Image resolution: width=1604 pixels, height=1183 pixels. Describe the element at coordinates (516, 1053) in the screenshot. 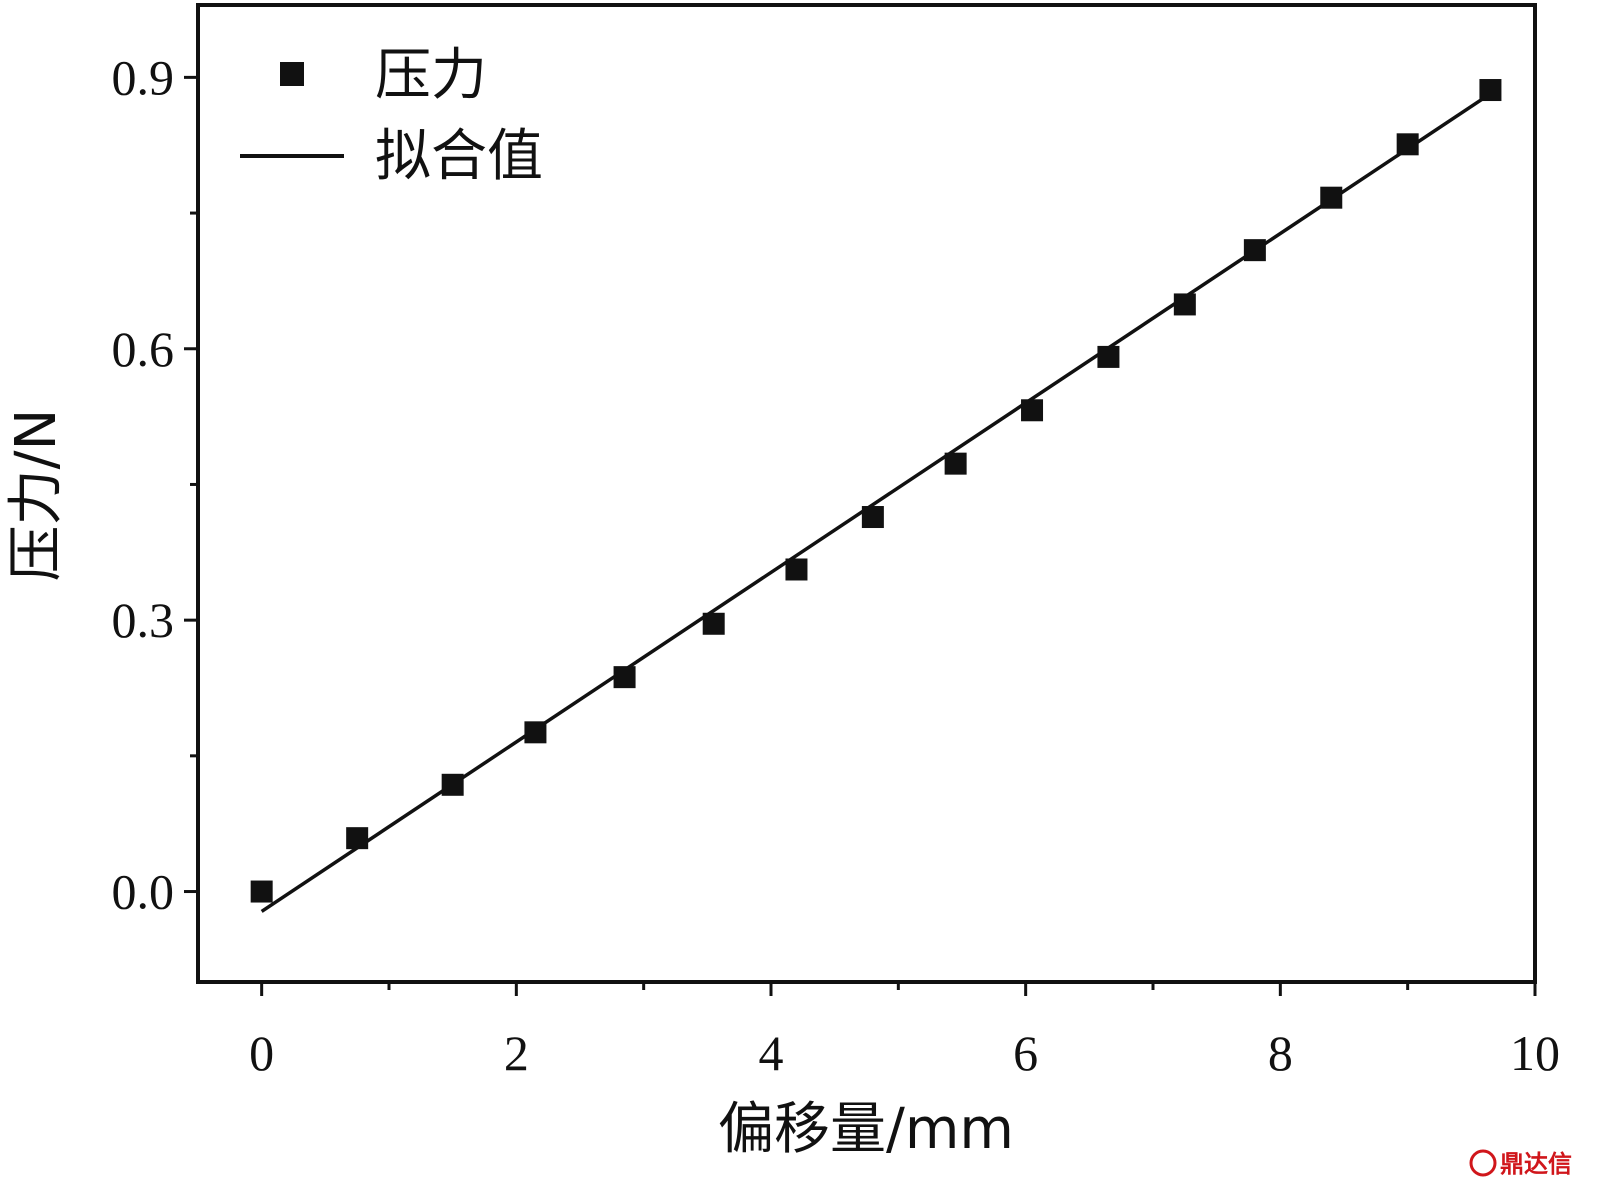

I see `x-tick-label: 2` at that location.